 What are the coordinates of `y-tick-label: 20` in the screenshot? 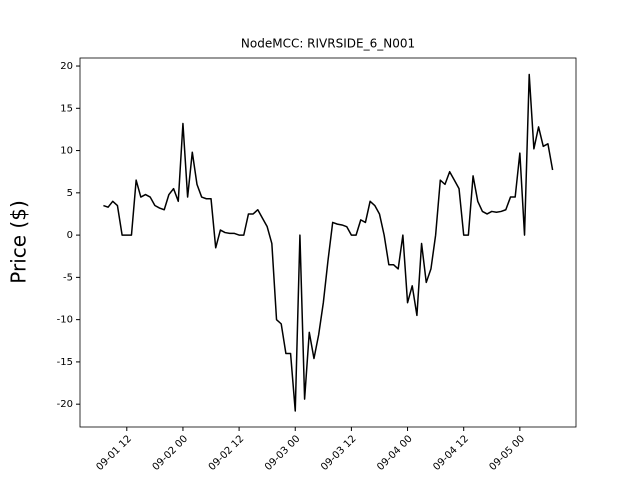 It's located at (66, 66).